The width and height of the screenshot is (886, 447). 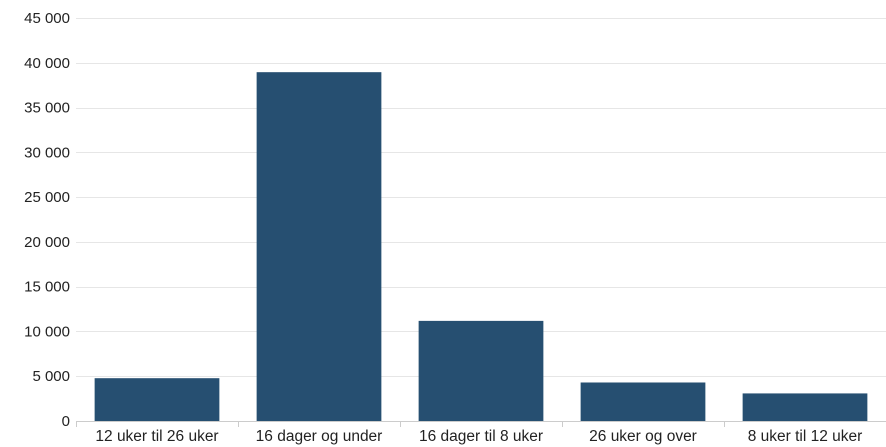 What do you see at coordinates (66, 421) in the screenshot?
I see `y-tick-label: 0` at bounding box center [66, 421].